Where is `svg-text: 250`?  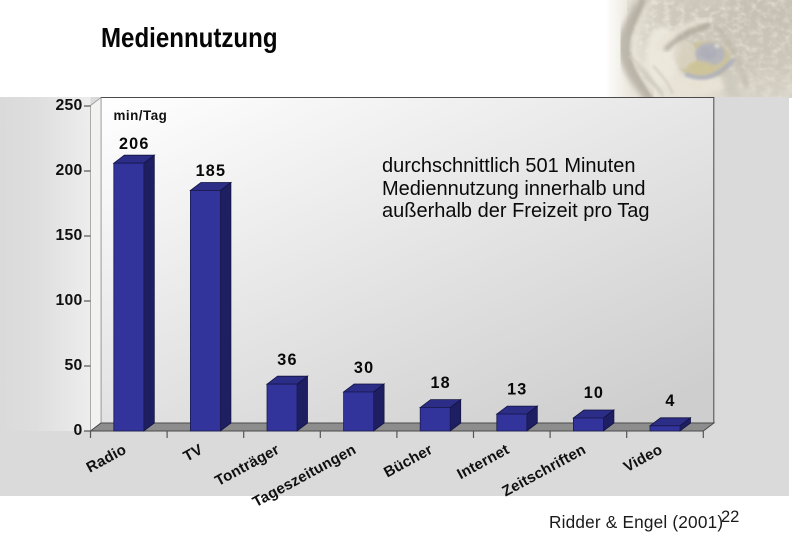
svg-text: 250 is located at coordinates (69, 105).